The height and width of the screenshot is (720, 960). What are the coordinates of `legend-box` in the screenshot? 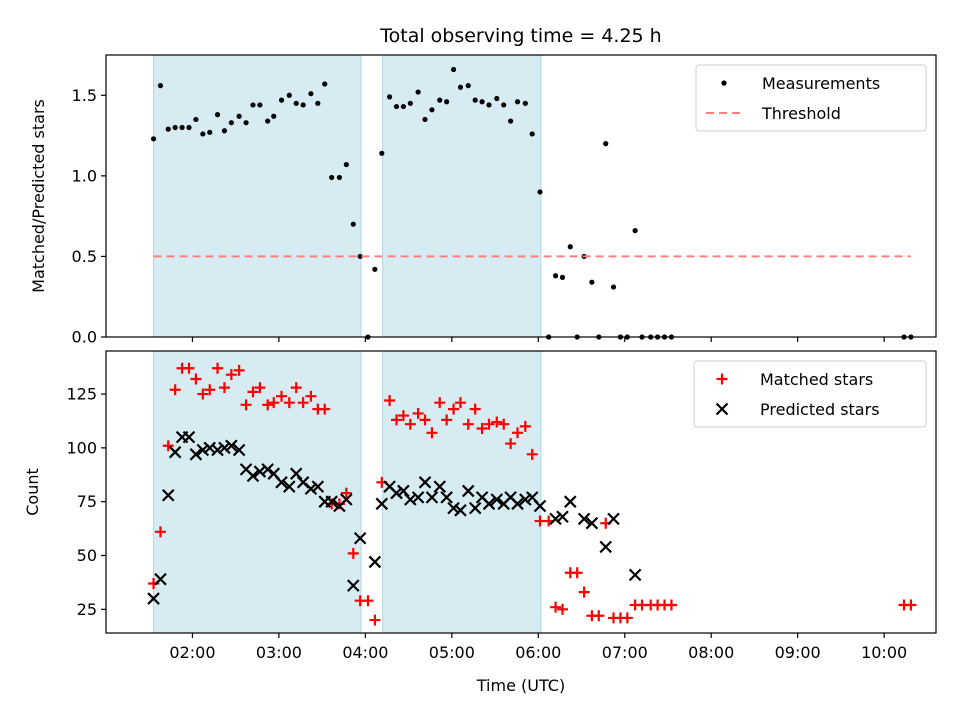 It's located at (810, 394).